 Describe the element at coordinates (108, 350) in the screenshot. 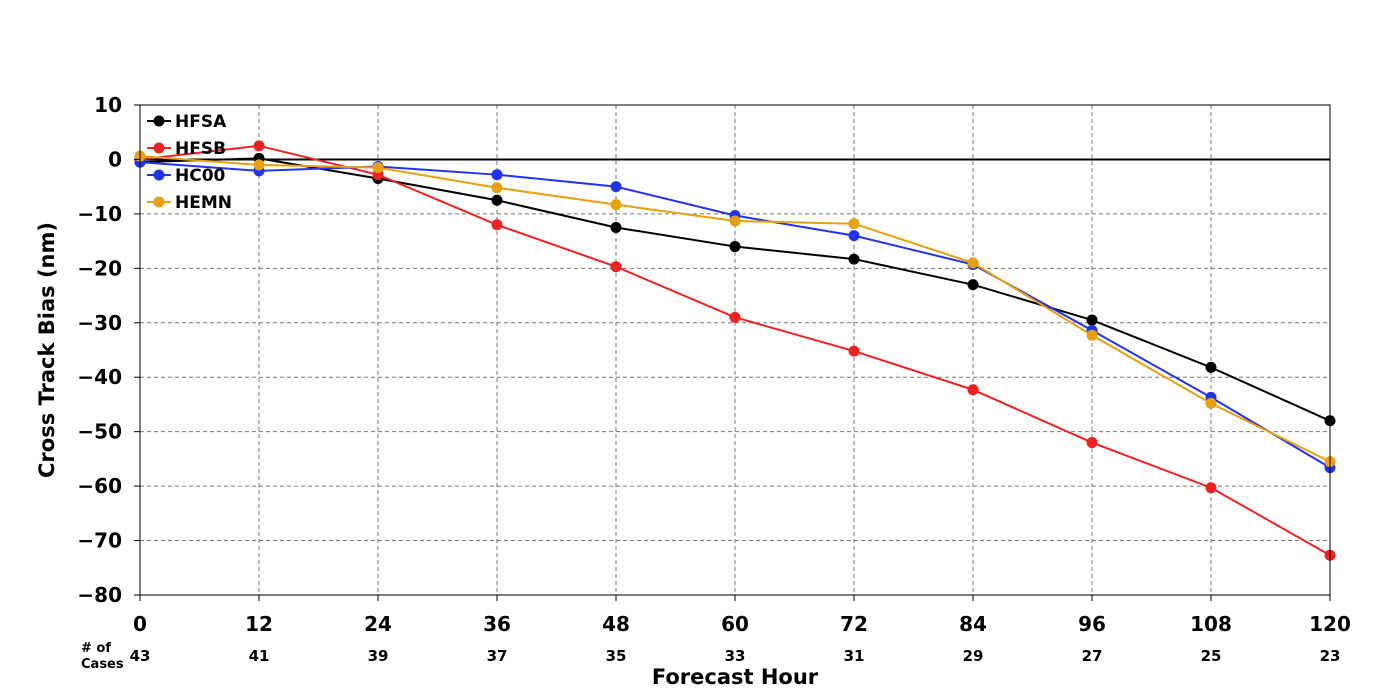

I see `y-axis-ticks: 10 0 −10 −20 −30 −40 −50 −60 −70 −80` at that location.